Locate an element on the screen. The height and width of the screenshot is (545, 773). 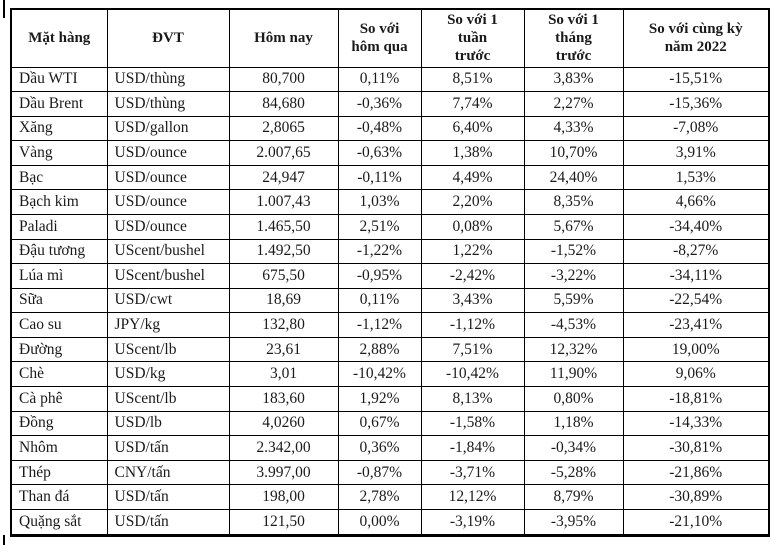
unit-cell: USD/ounce is located at coordinates (168, 177).